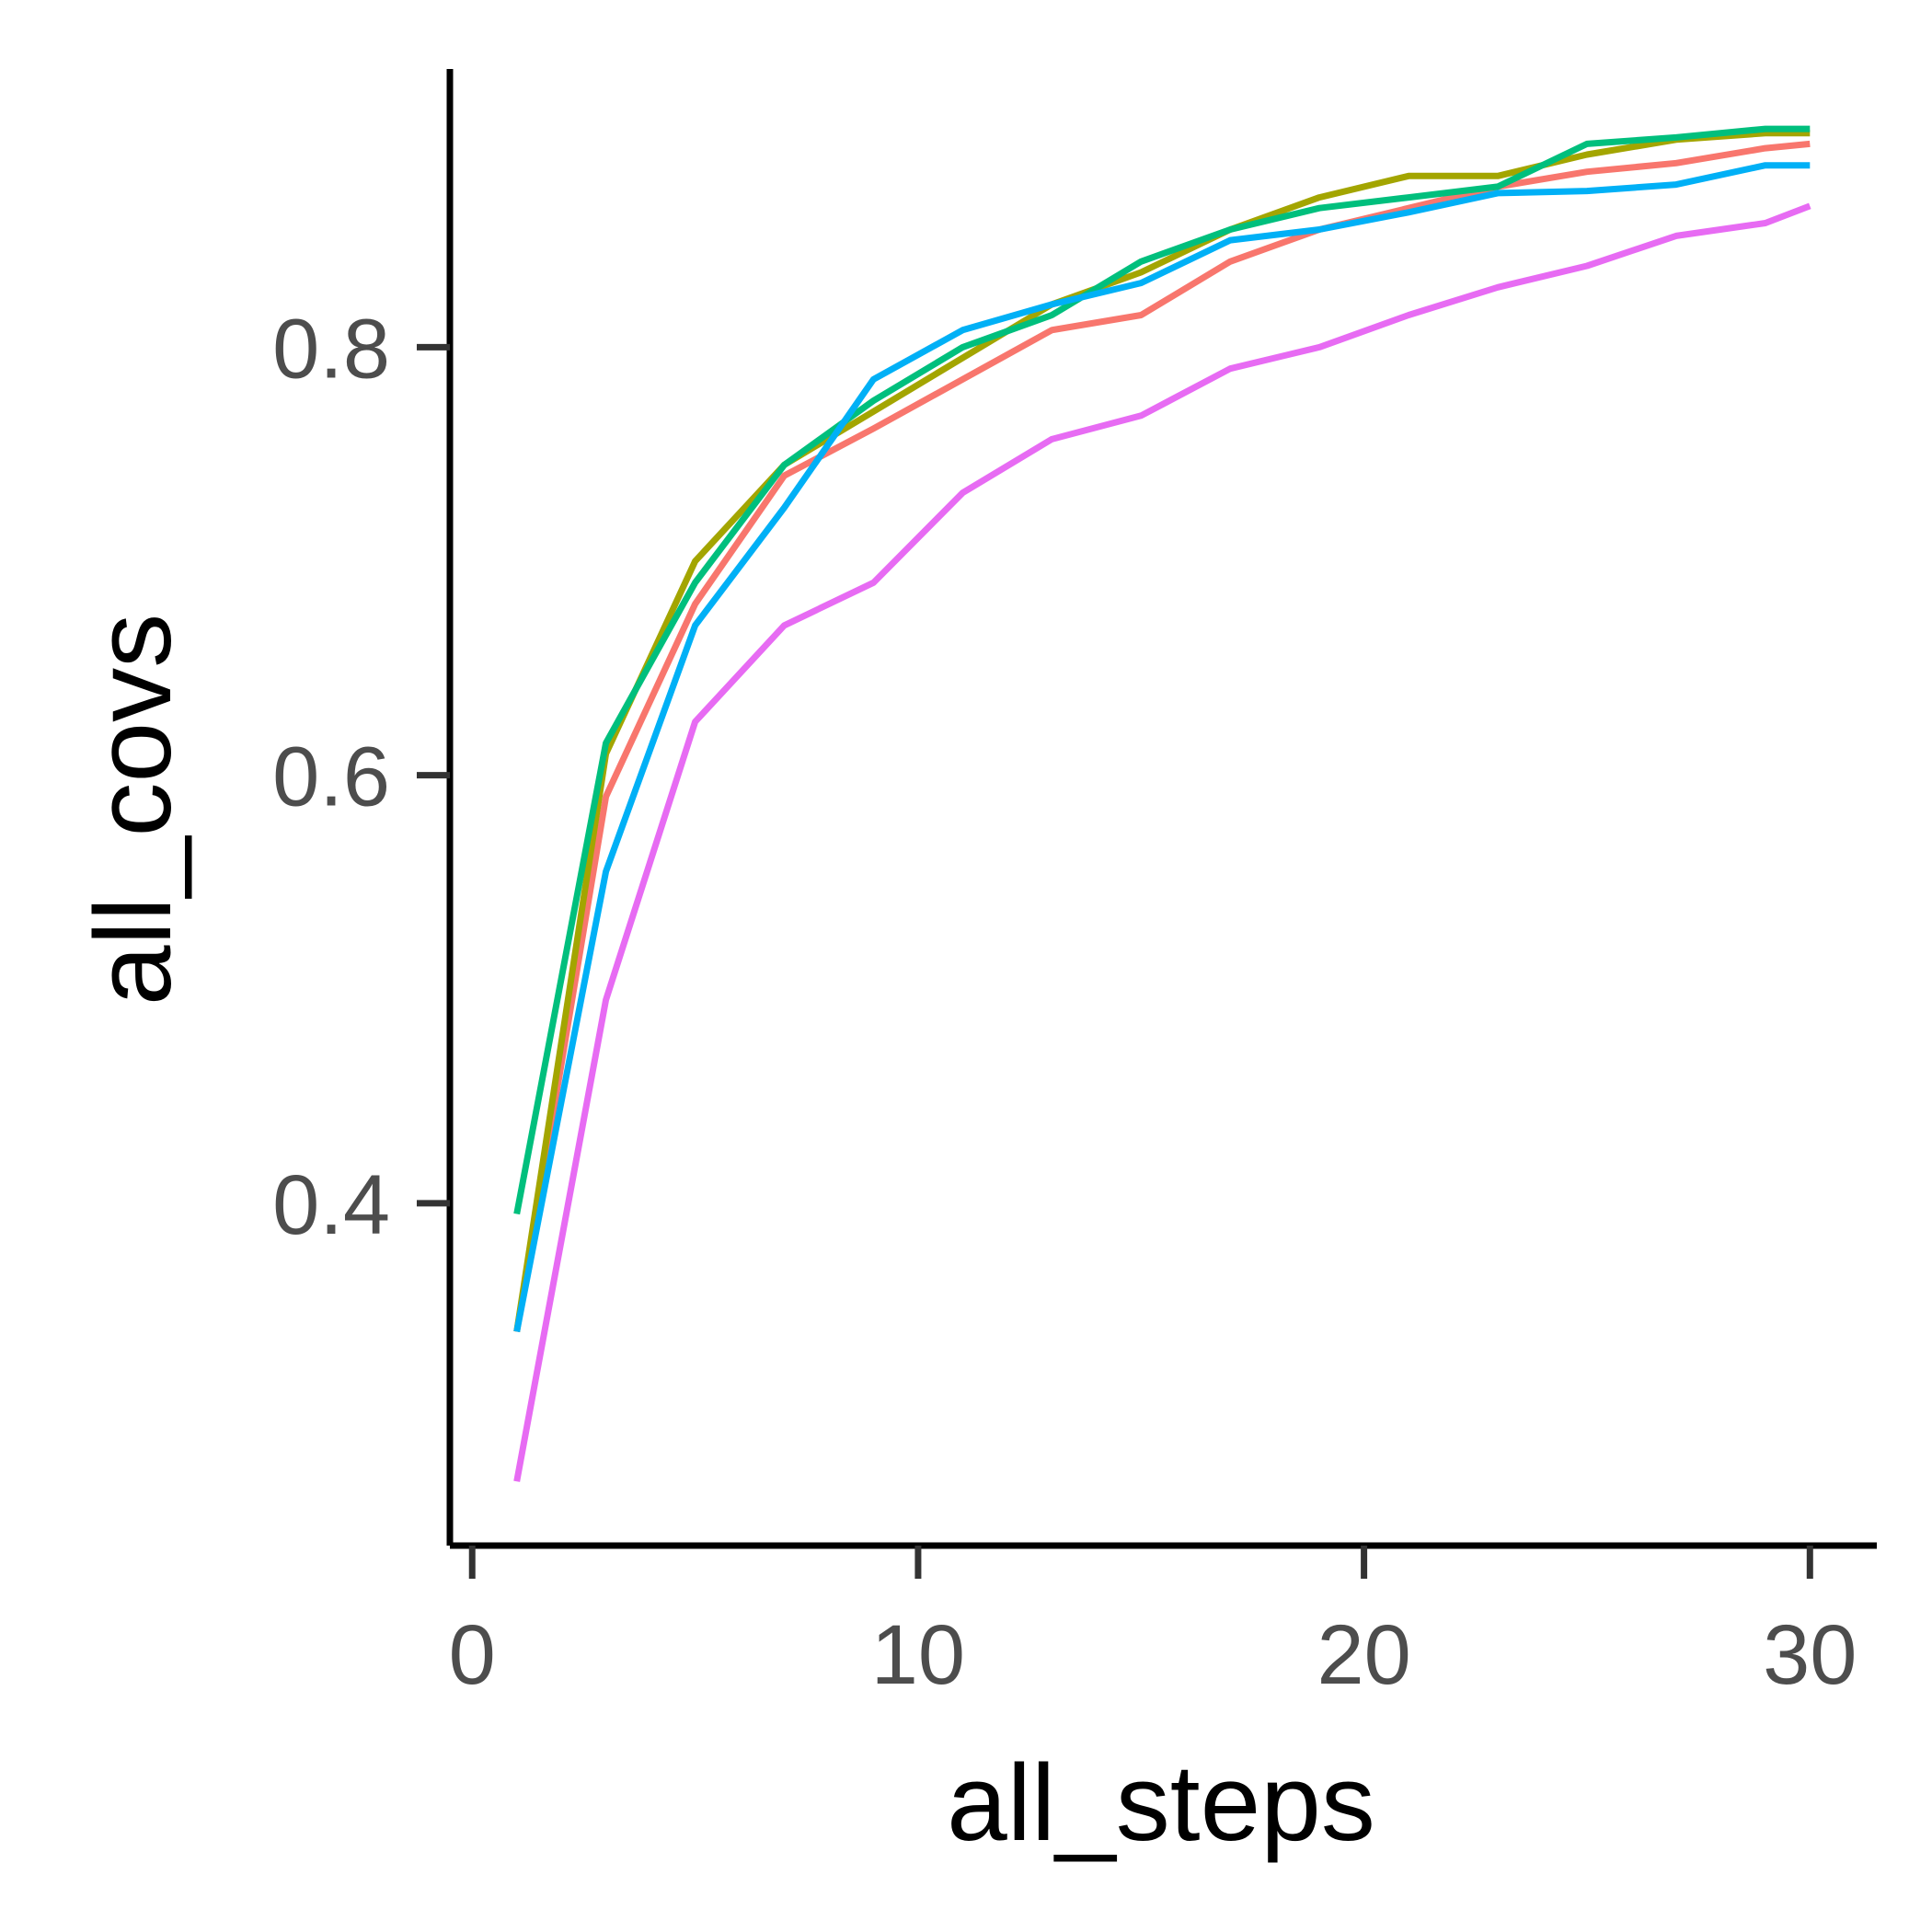 The width and height of the screenshot is (1932, 1932). I want to click on y-axis-title: all_covs, so click(133, 810).